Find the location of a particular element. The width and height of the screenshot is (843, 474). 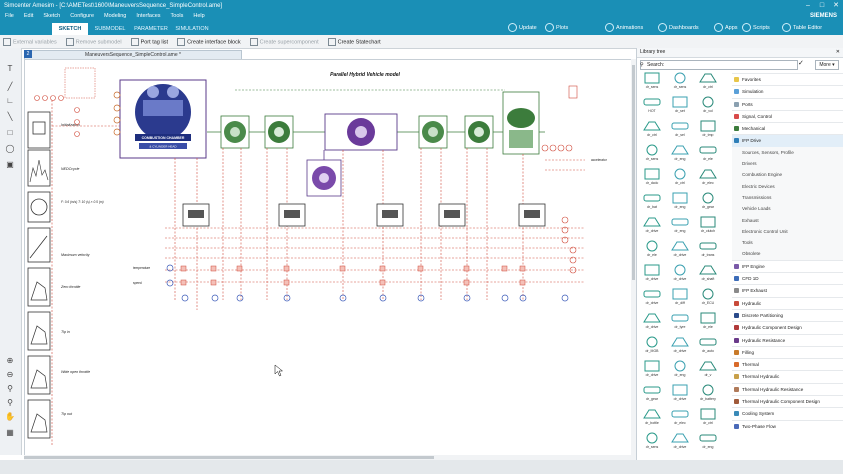

zoom-out-icon: ⊖ is located at coordinates (10, 374).